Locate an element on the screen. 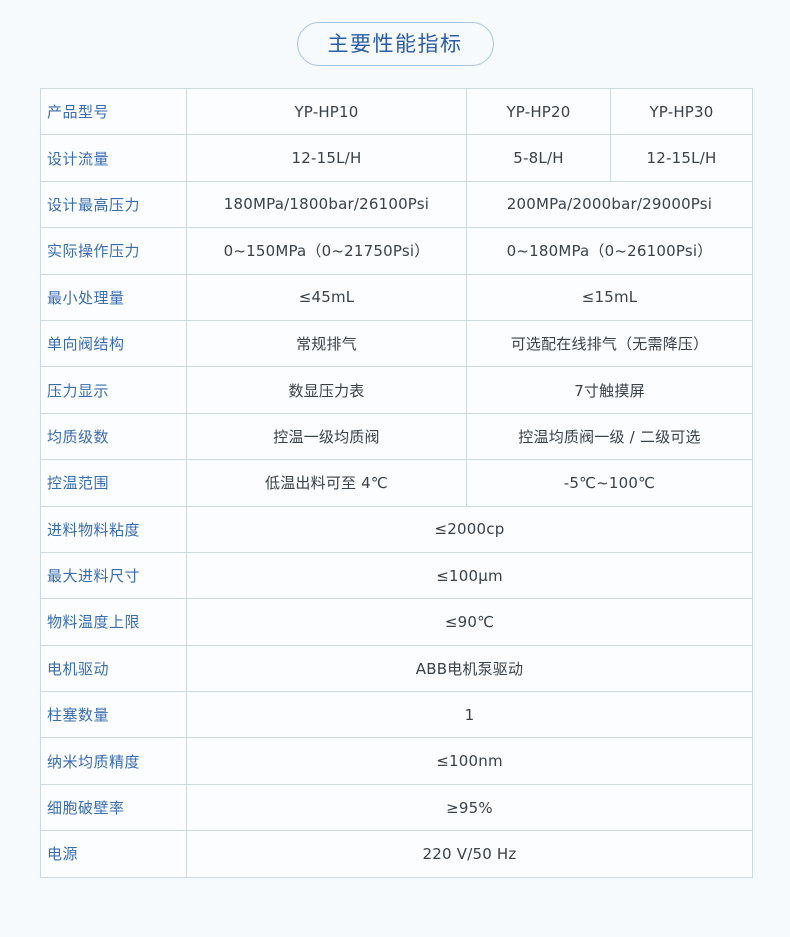 The image size is (790, 937). row-label-cell: 控温范围 is located at coordinates (113, 483).